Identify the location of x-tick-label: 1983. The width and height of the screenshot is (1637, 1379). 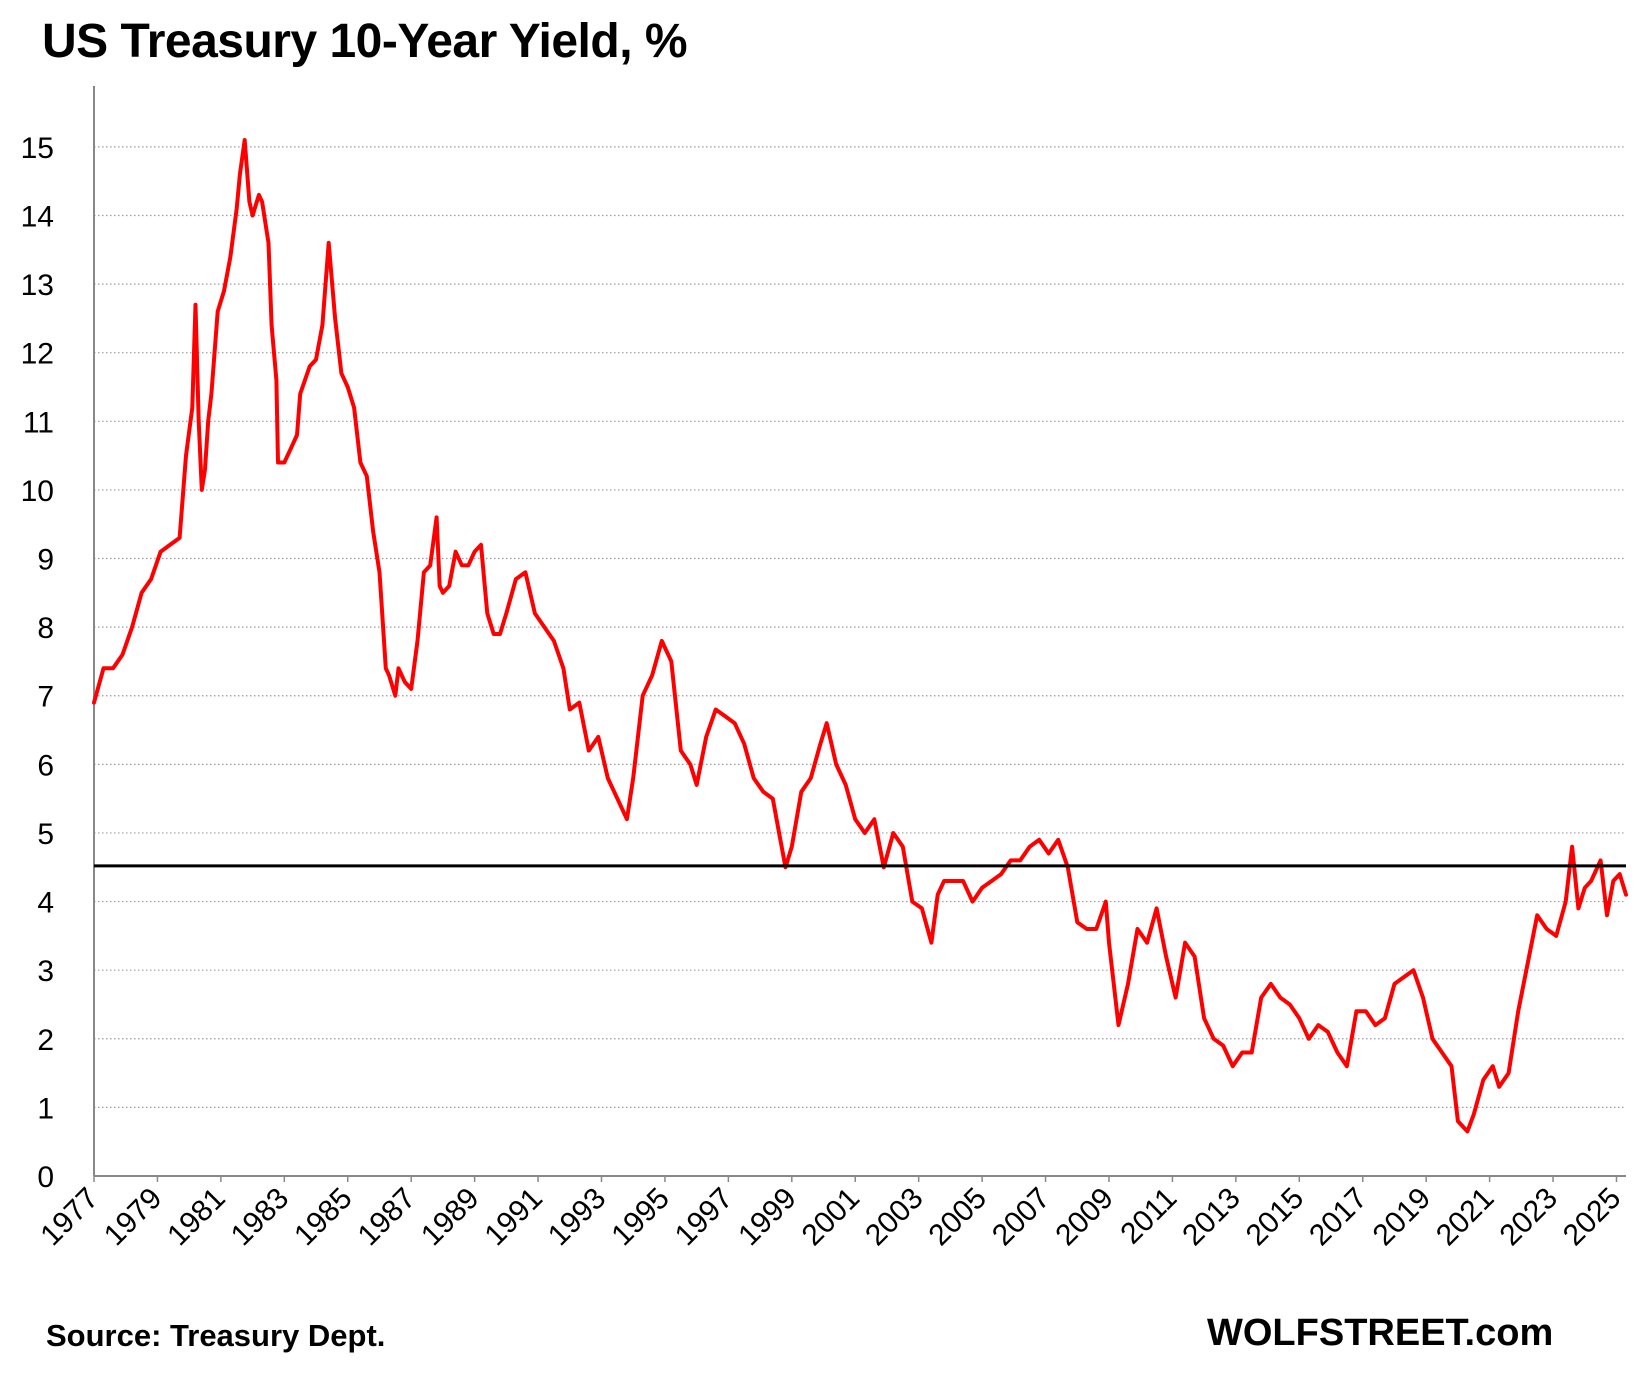
(260, 1217).